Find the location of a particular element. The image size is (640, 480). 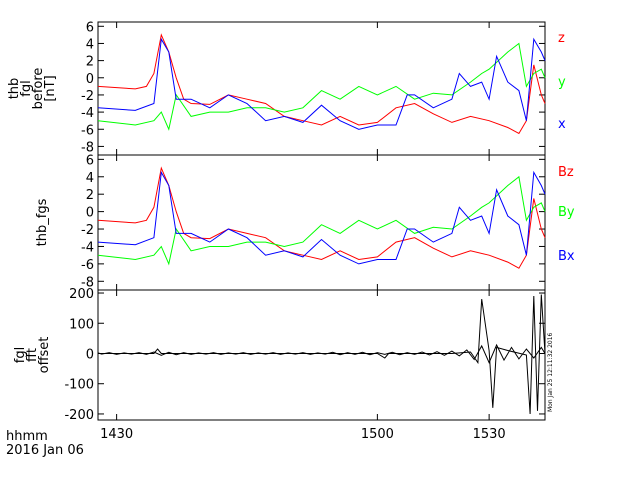

y-axis-label: before is located at coordinates (38, 89).